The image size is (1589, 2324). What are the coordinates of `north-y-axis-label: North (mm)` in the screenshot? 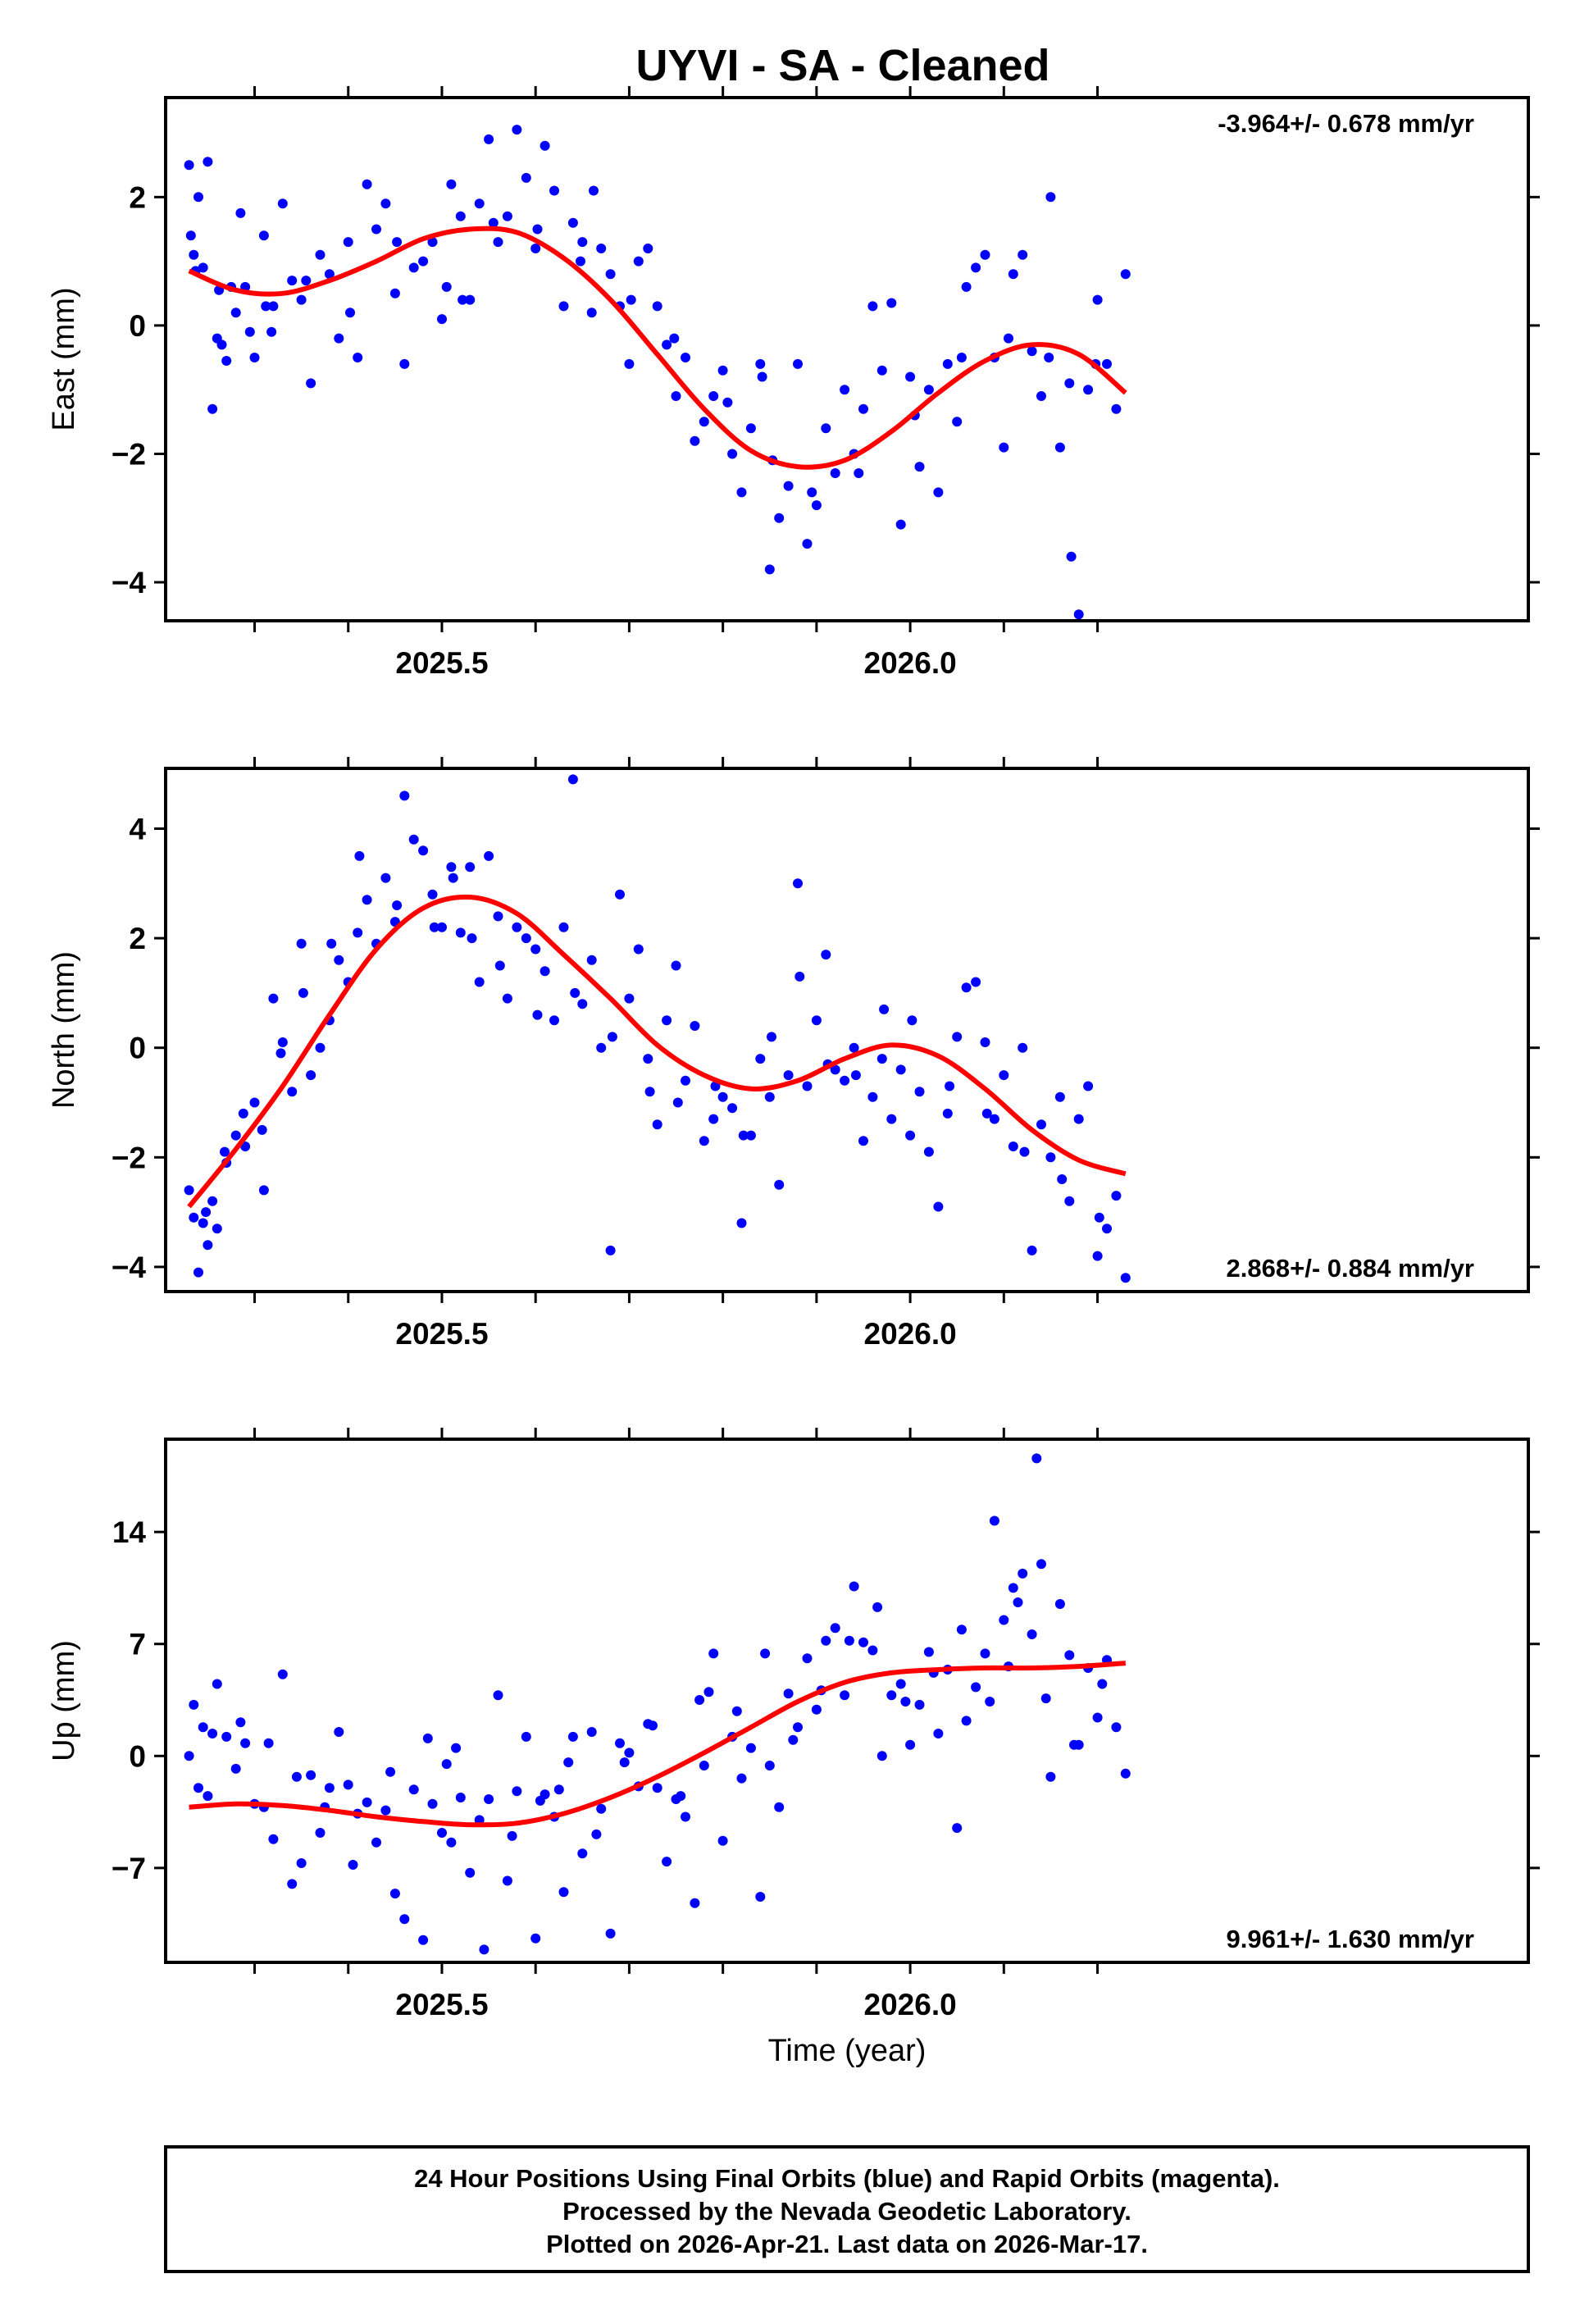 It's located at (64, 1030).